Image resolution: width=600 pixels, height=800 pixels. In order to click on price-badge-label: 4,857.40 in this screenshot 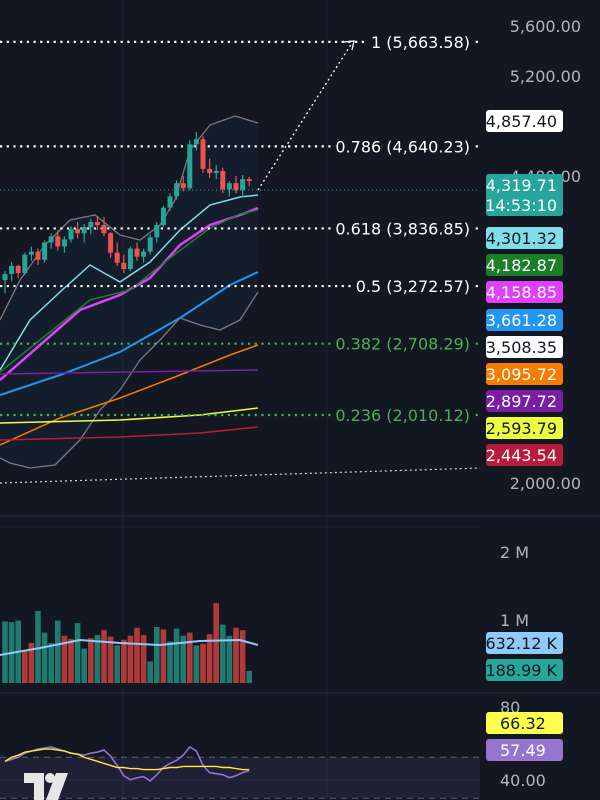, I will do `click(521, 121)`.